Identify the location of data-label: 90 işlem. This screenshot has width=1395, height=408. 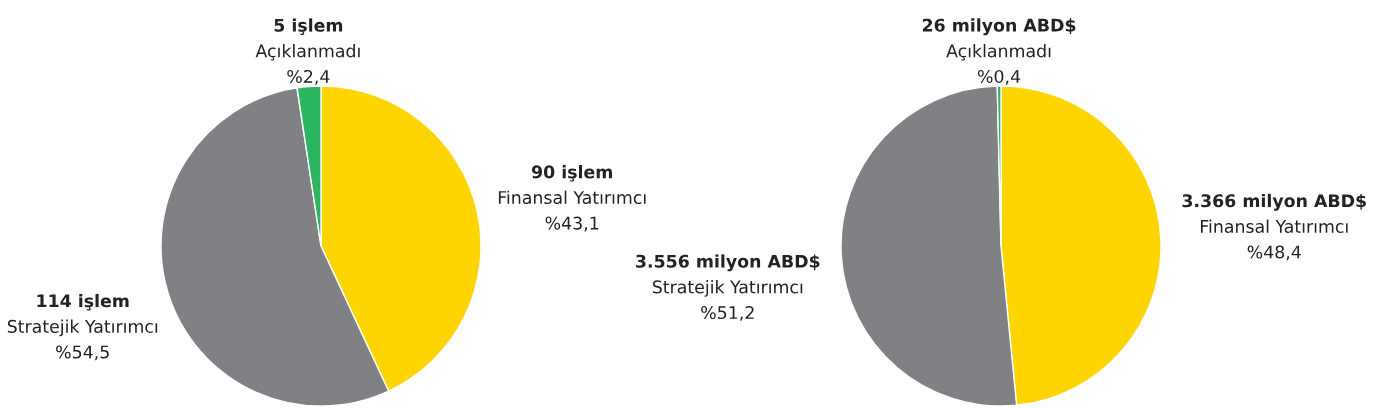
(571, 173).